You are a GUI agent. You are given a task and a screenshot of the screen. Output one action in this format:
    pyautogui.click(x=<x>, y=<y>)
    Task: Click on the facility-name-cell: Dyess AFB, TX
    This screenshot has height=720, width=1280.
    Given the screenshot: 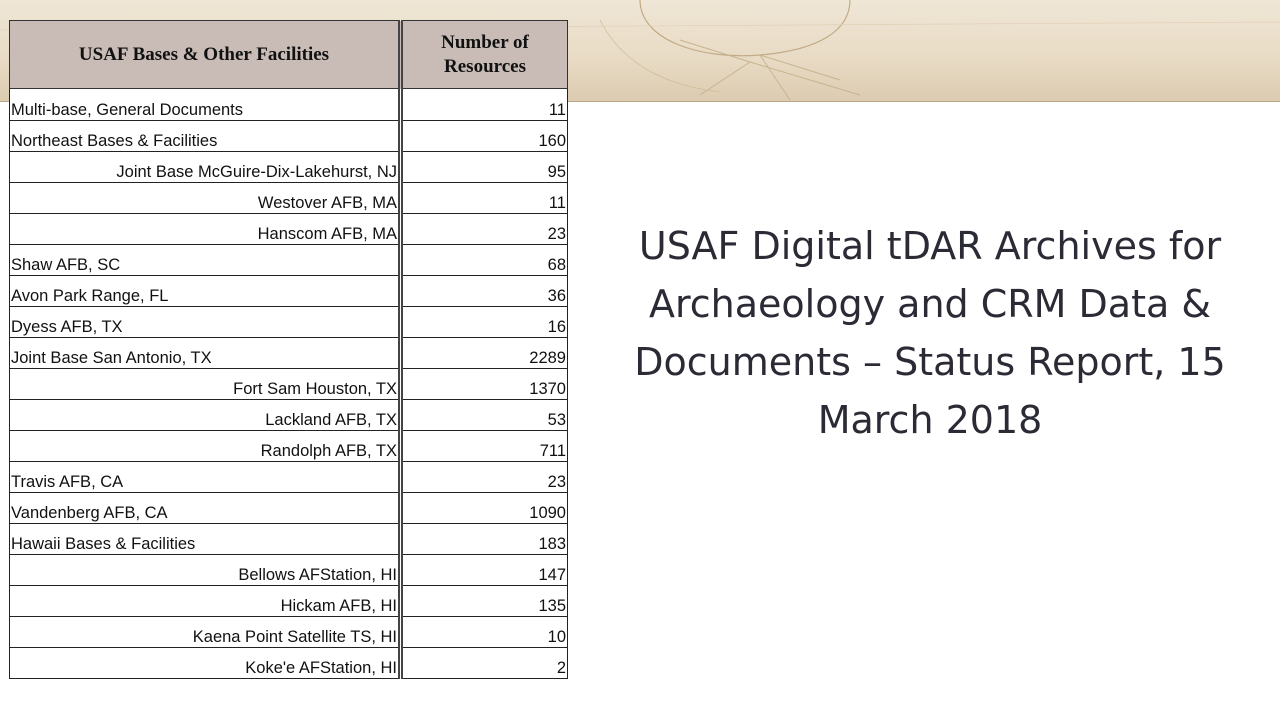 What is the action you would take?
    pyautogui.click(x=205, y=322)
    